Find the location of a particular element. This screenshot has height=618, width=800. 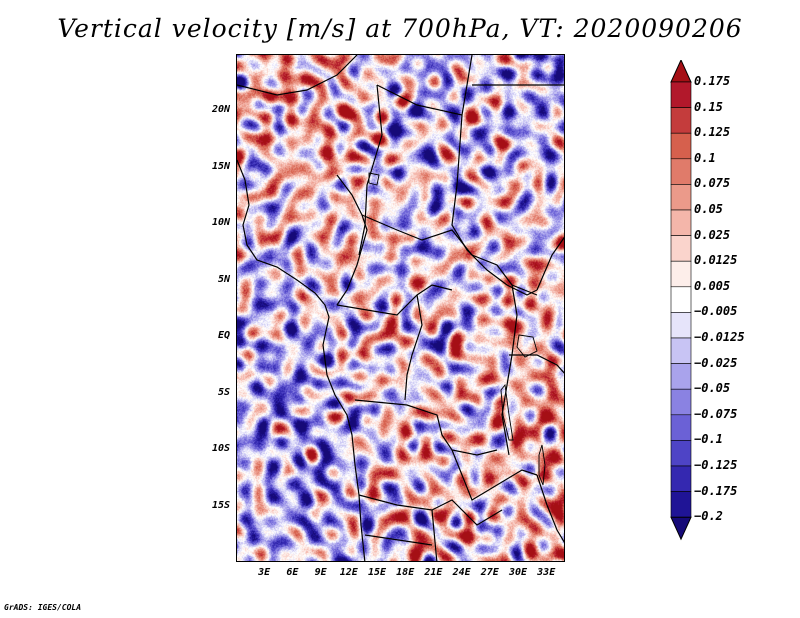

border-tanzania is located at coordinates (536, 364).